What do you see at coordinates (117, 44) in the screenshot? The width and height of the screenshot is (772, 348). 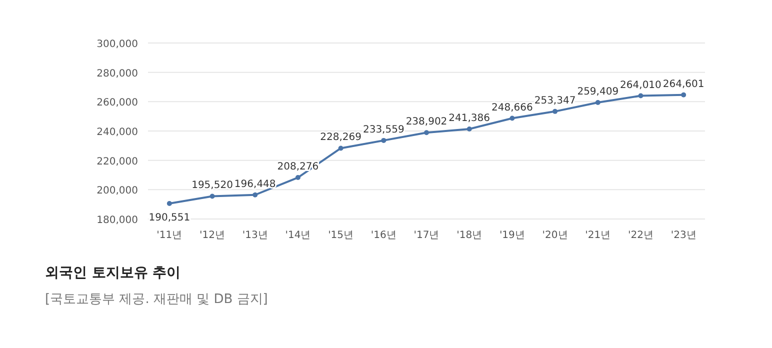 I see `y-tick-label: 300,000` at bounding box center [117, 44].